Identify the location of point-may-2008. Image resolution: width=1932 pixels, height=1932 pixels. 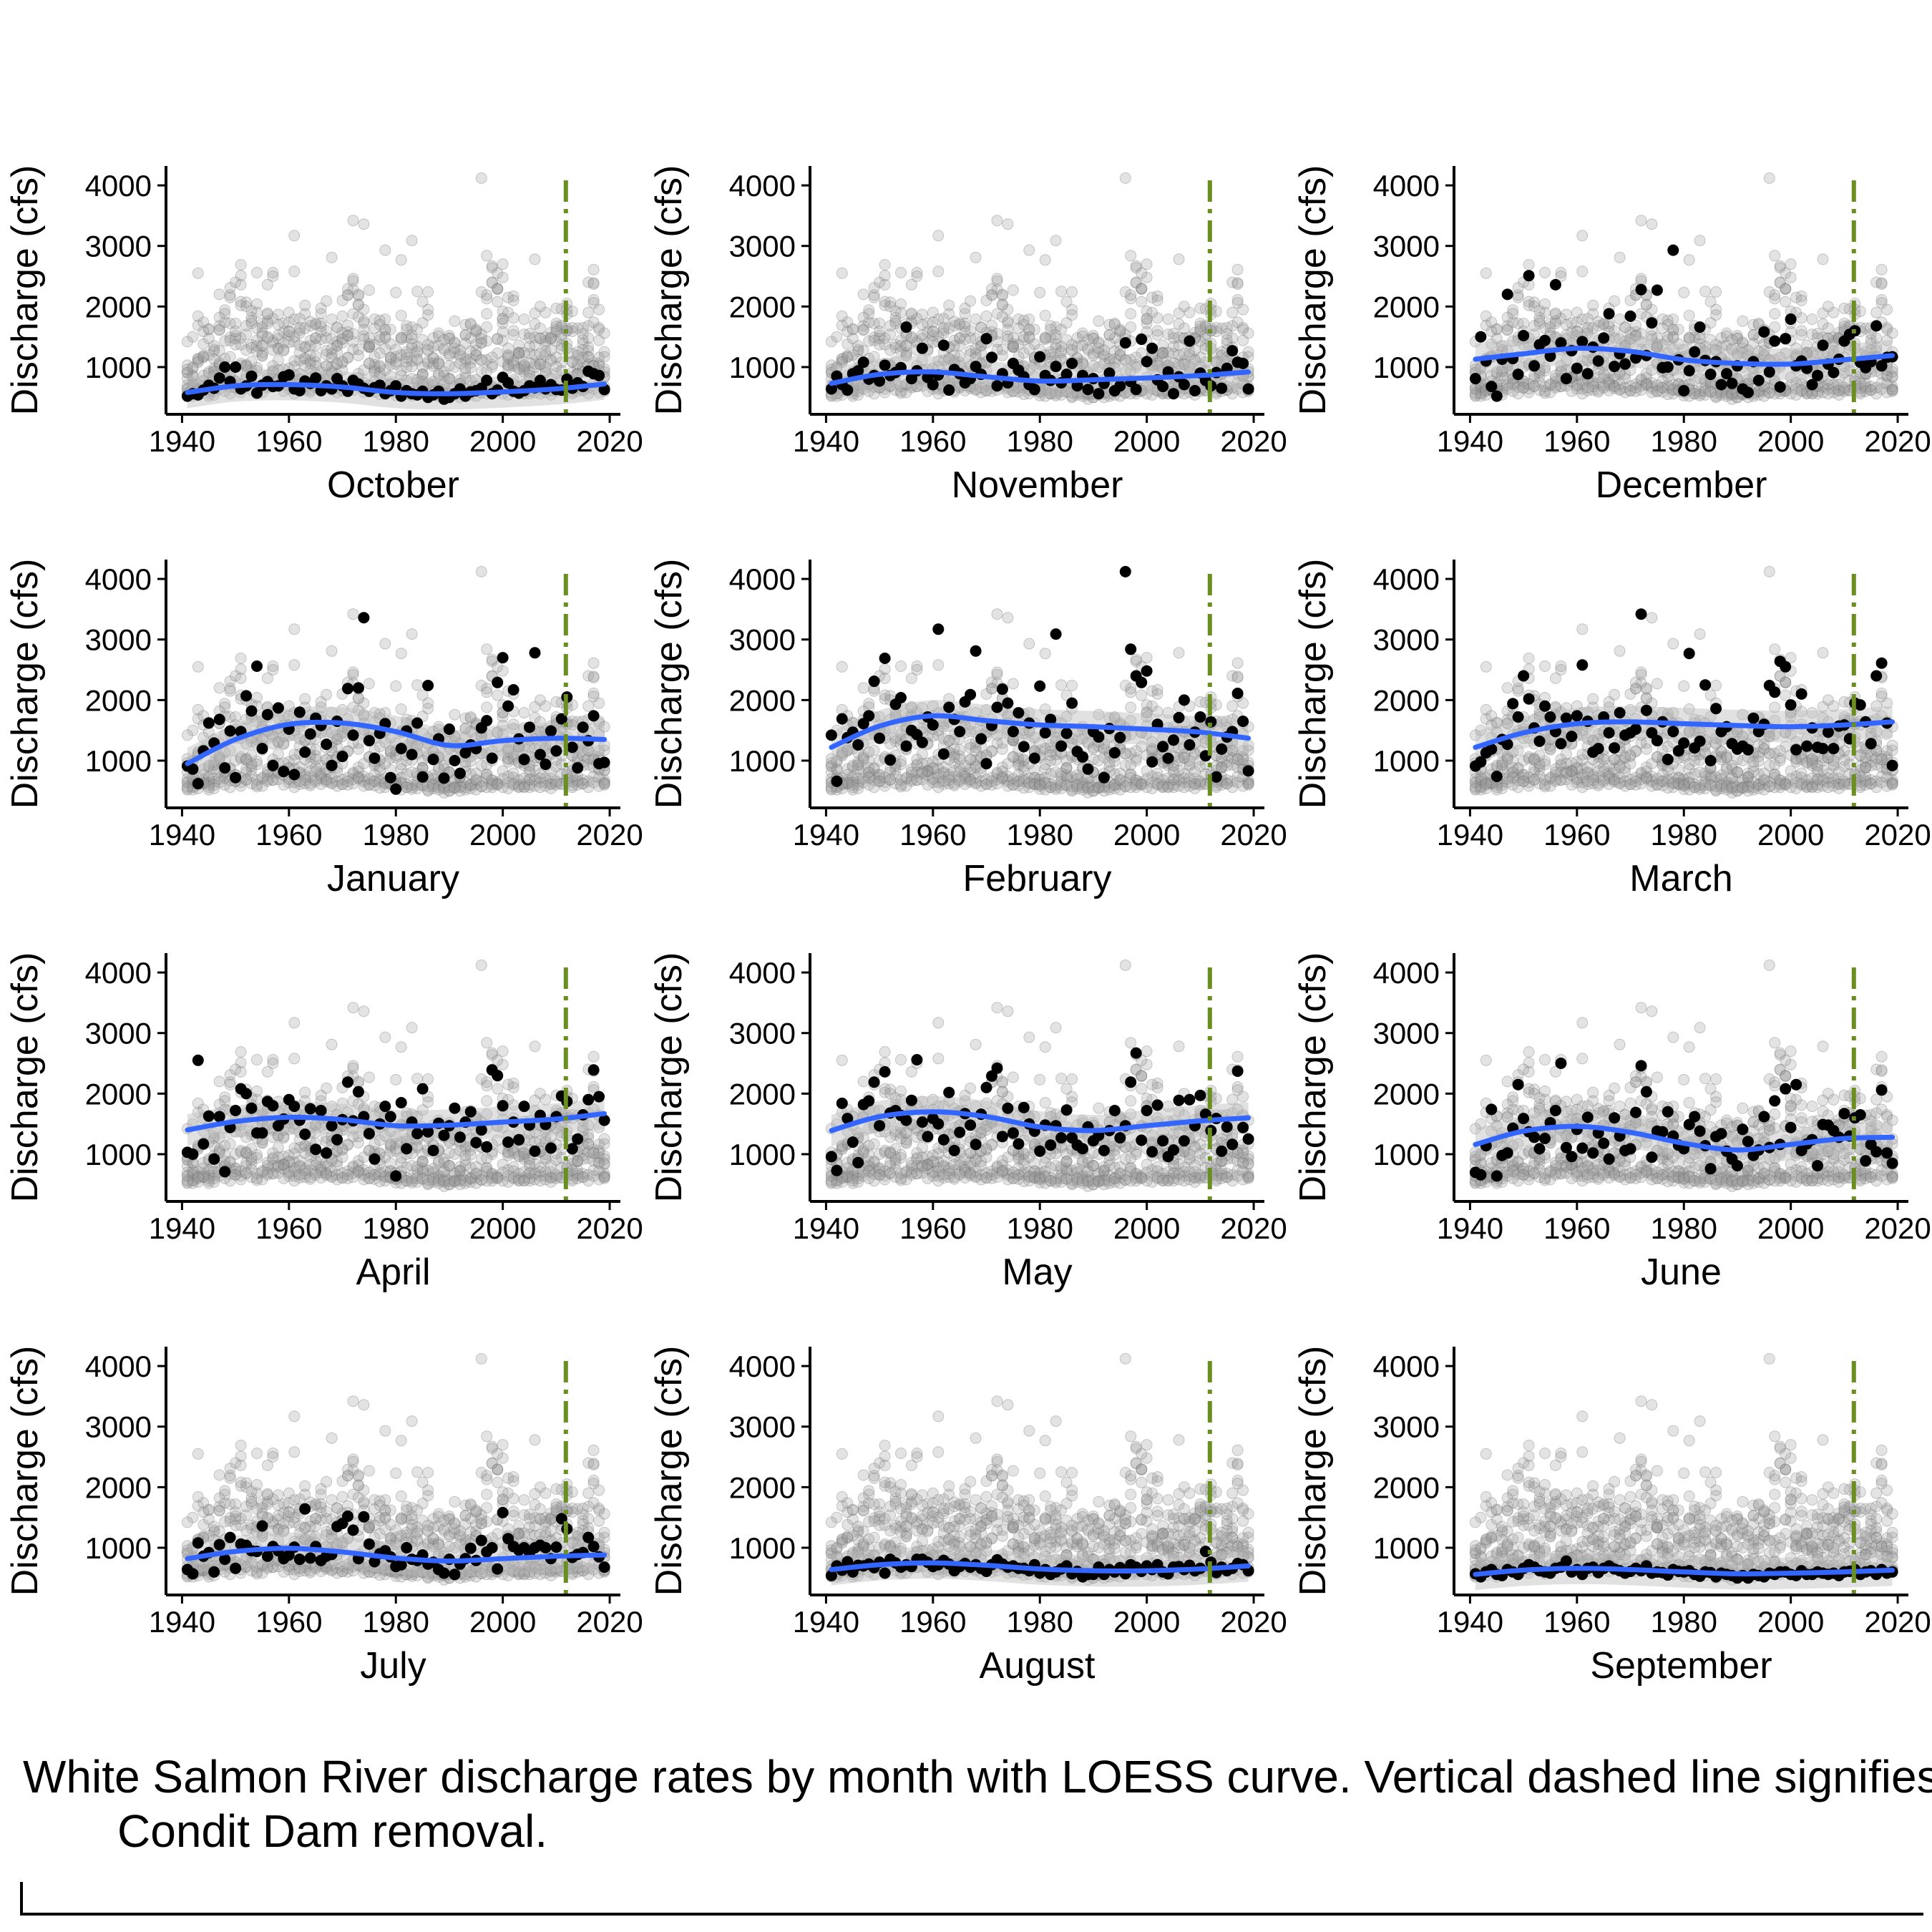
(1190, 312).